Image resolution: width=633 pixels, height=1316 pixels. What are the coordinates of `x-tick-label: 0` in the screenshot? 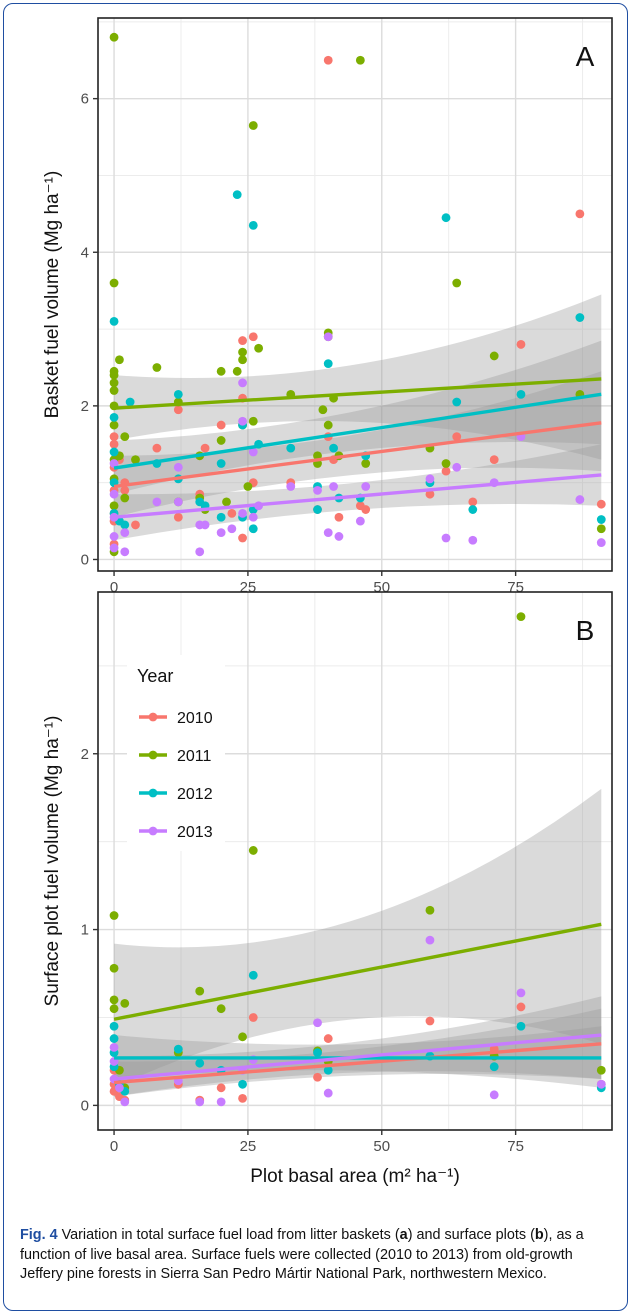 It's located at (114, 587).